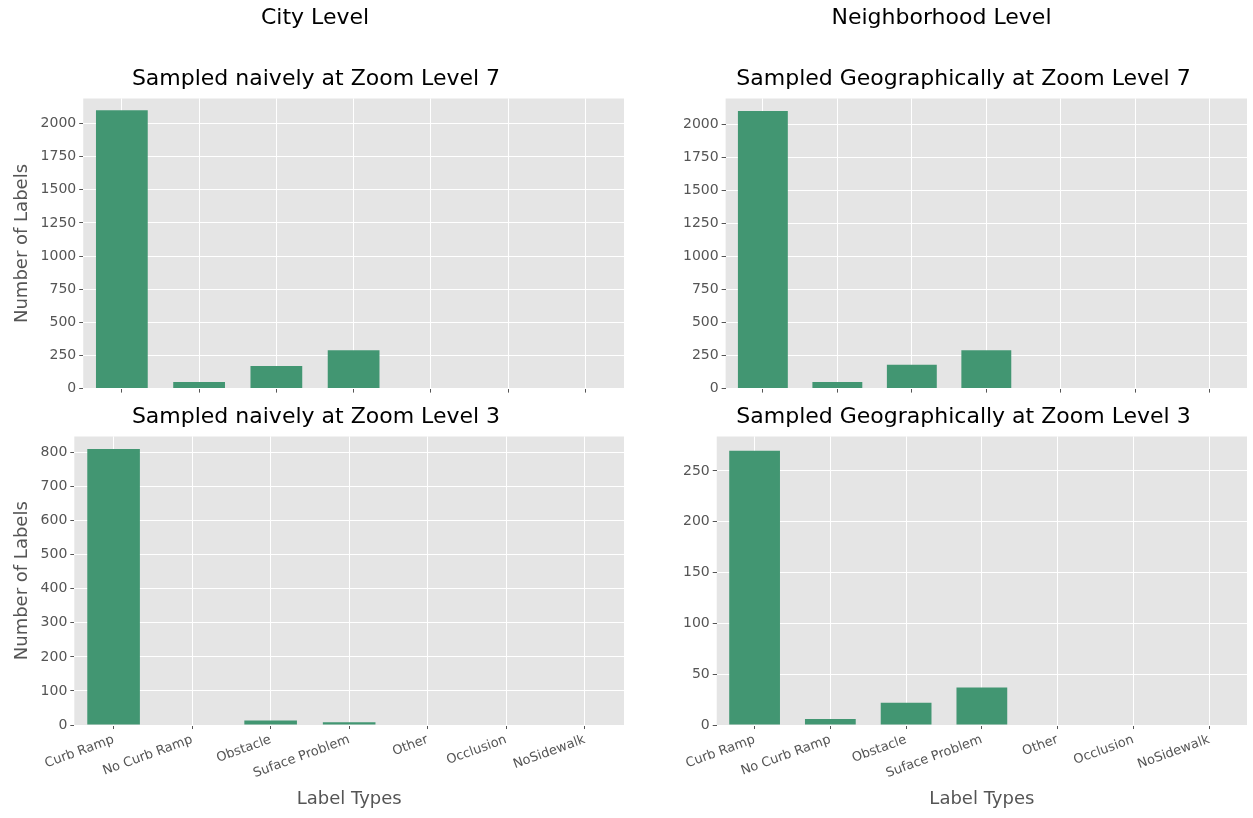 The image size is (1253, 818). Describe the element at coordinates (696, 571) in the screenshot. I see `y-tick-label: 150` at that location.